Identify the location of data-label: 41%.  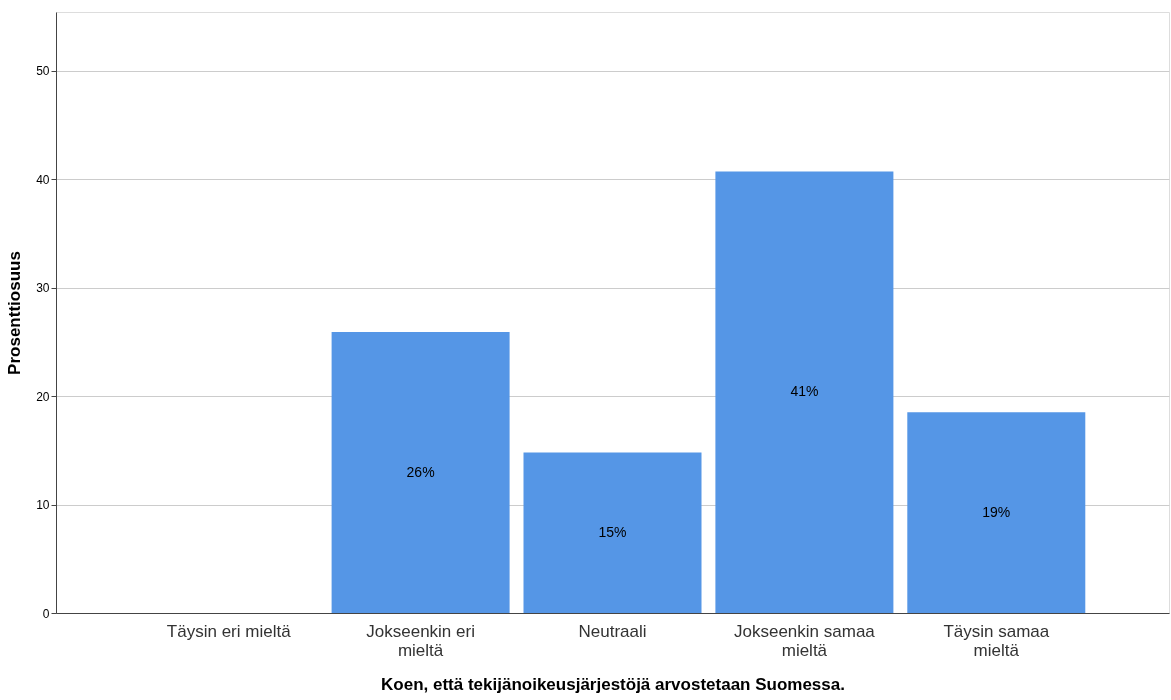
(804, 391).